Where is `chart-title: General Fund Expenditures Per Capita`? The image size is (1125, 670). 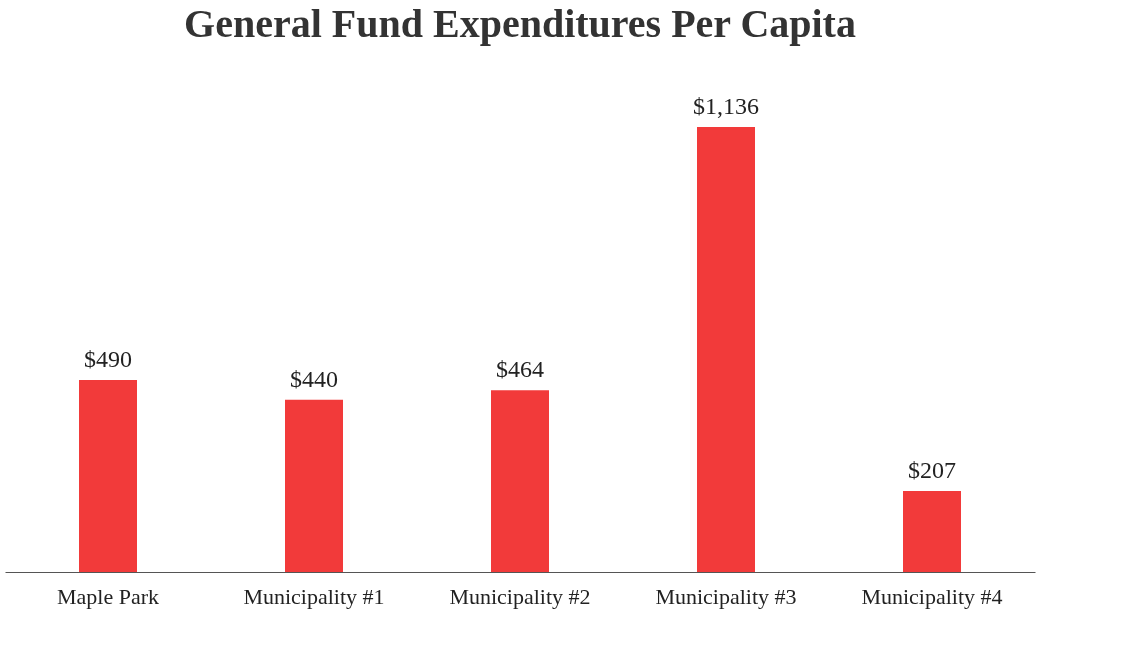
chart-title: General Fund Expenditures Per Capita is located at coordinates (520, 24).